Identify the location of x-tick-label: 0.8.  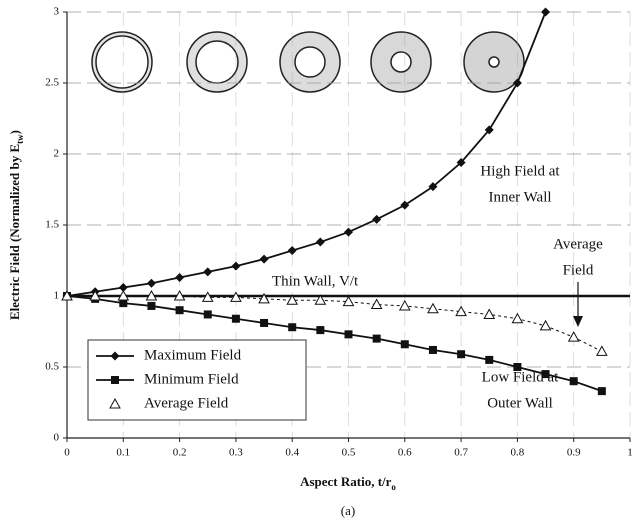
(518, 453).